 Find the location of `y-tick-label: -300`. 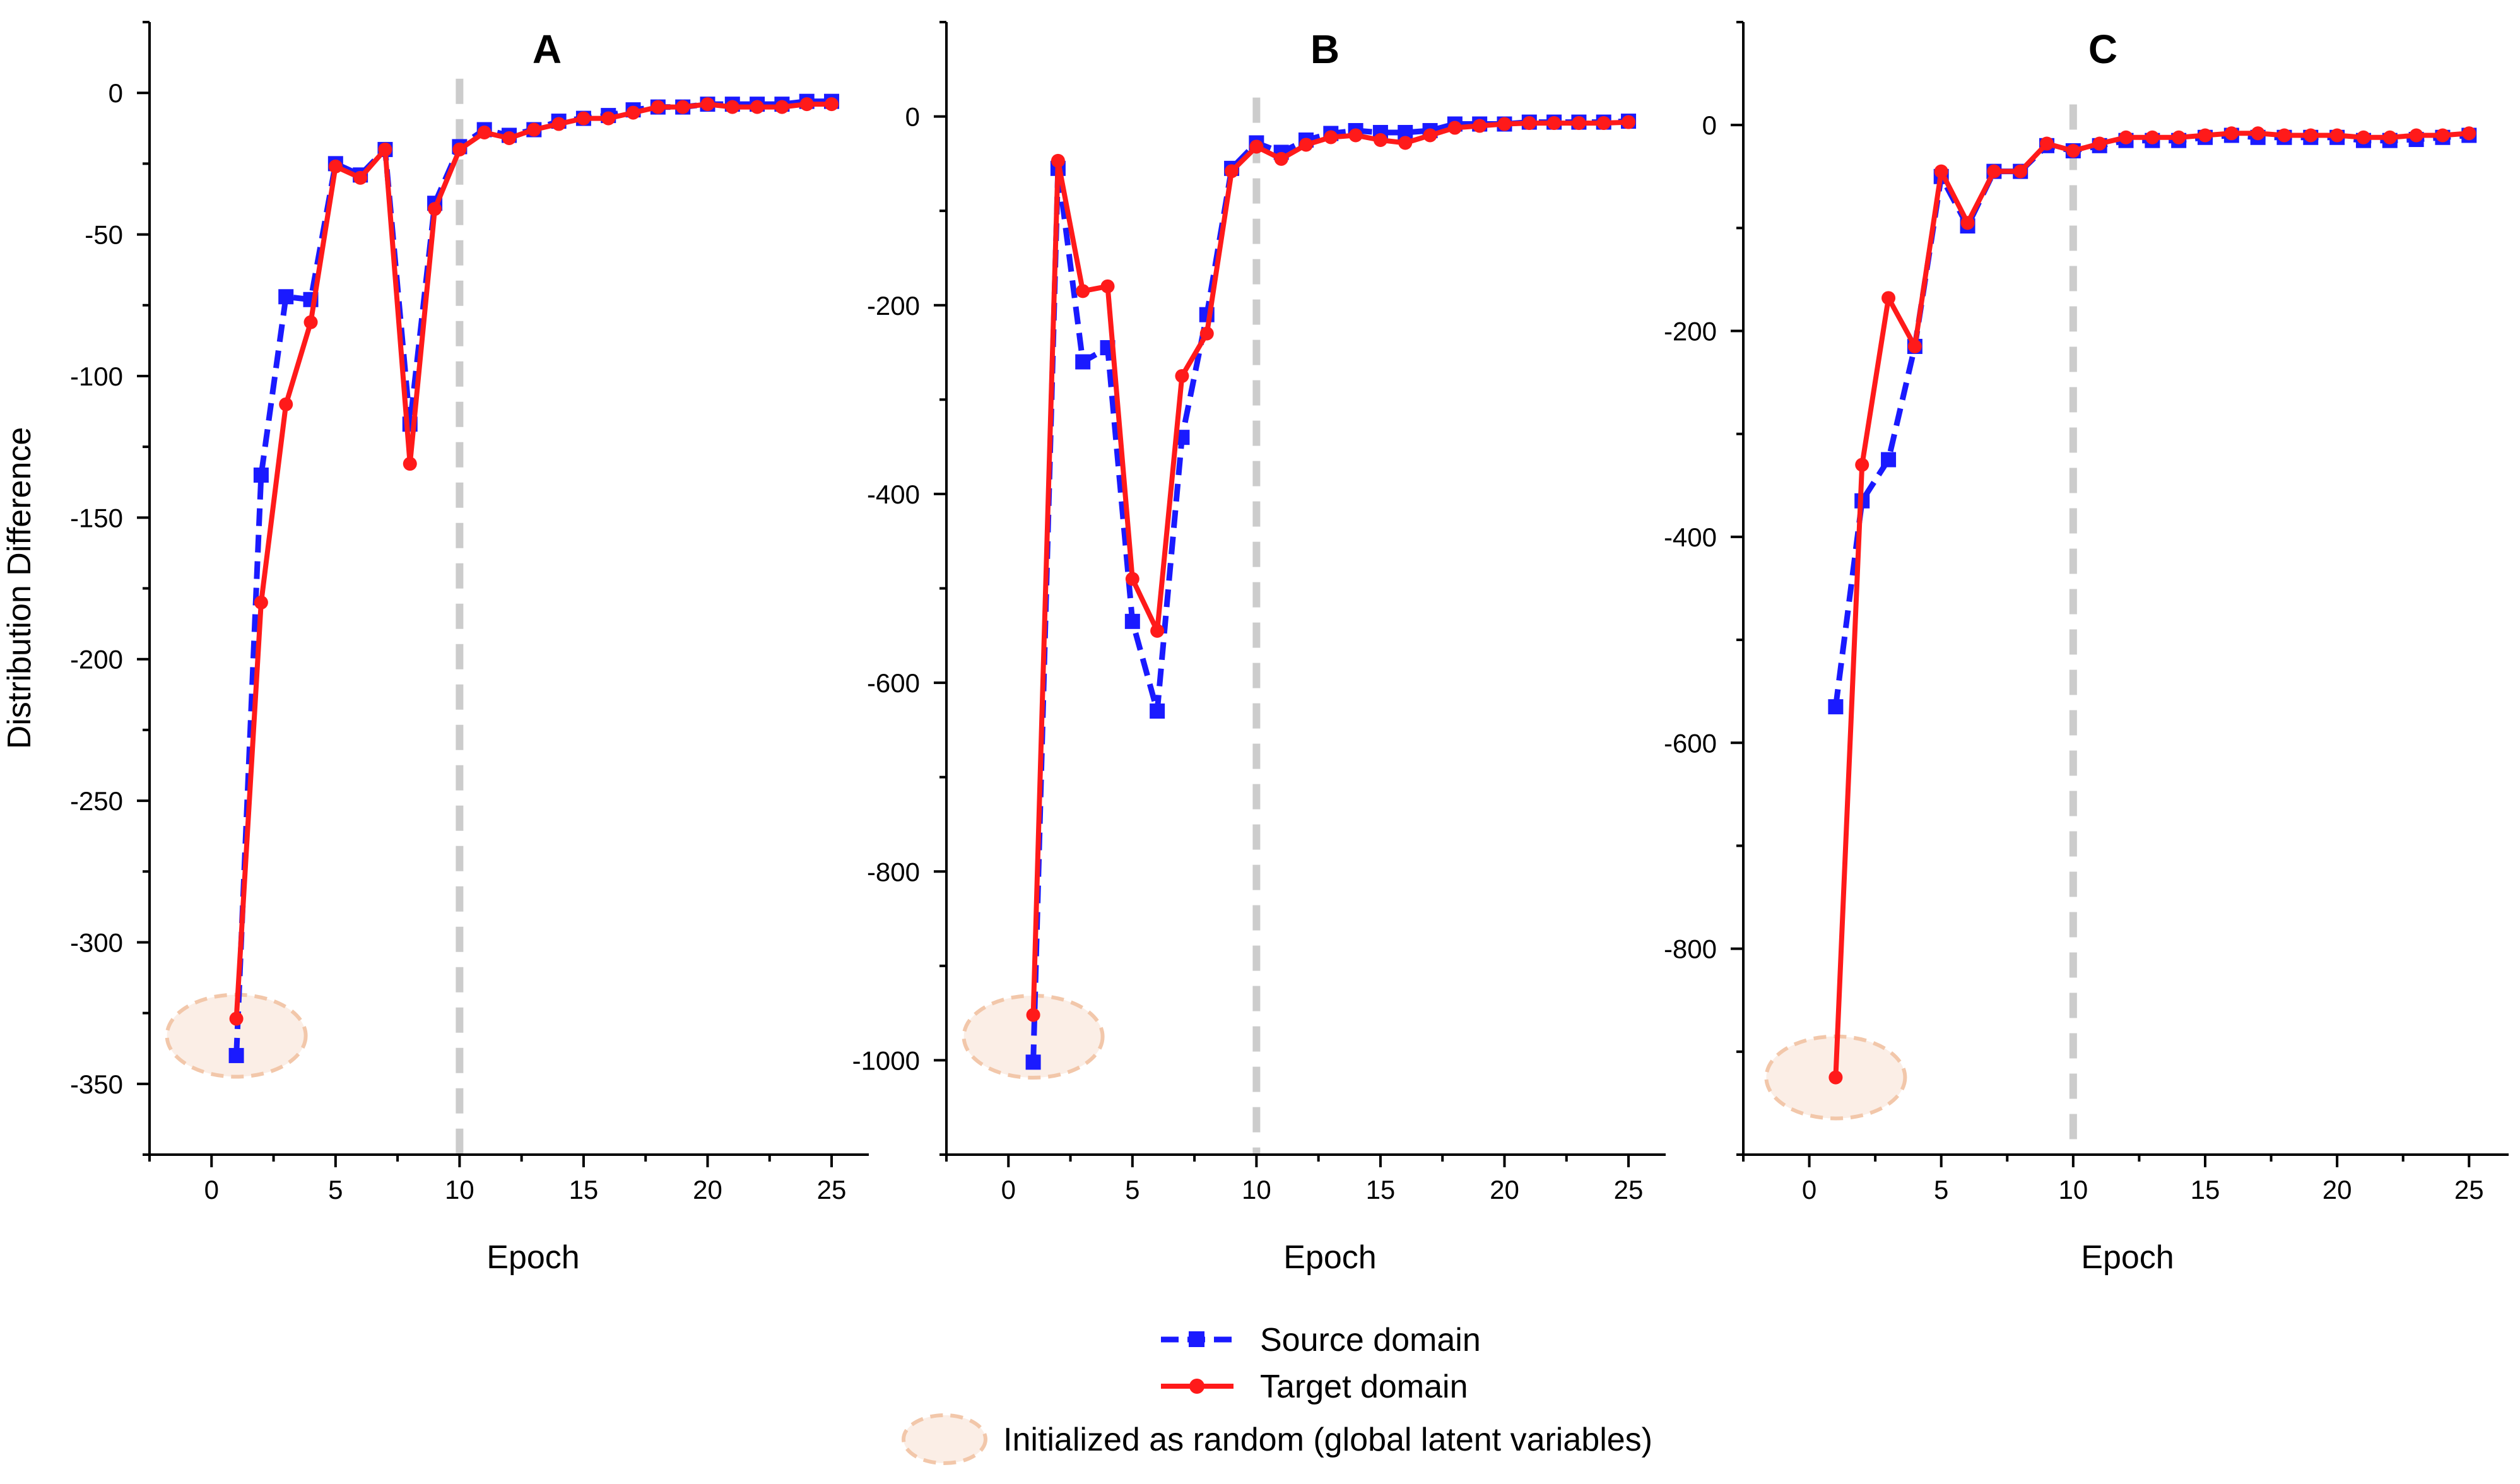

y-tick-label: -300 is located at coordinates (96, 943).